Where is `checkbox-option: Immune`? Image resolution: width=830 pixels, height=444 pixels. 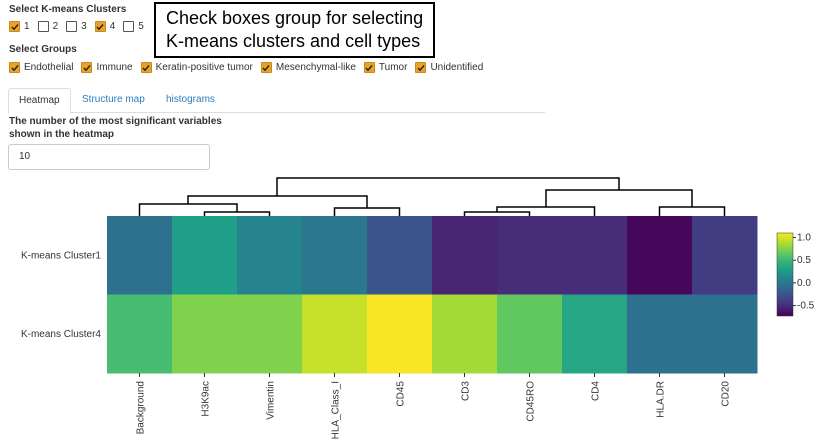
checkbox-option: Immune is located at coordinates (107, 67).